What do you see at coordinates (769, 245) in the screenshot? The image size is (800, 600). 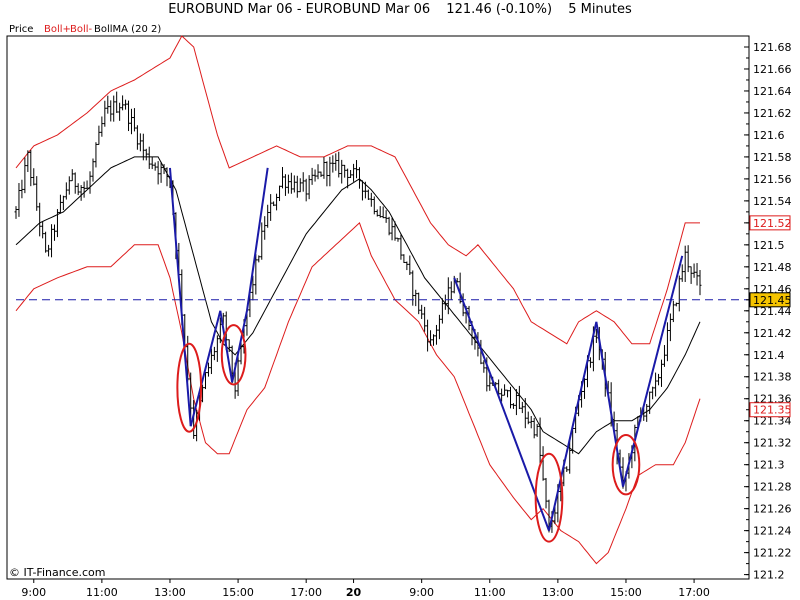 I see `y-tick-label: 121.5` at bounding box center [769, 245].